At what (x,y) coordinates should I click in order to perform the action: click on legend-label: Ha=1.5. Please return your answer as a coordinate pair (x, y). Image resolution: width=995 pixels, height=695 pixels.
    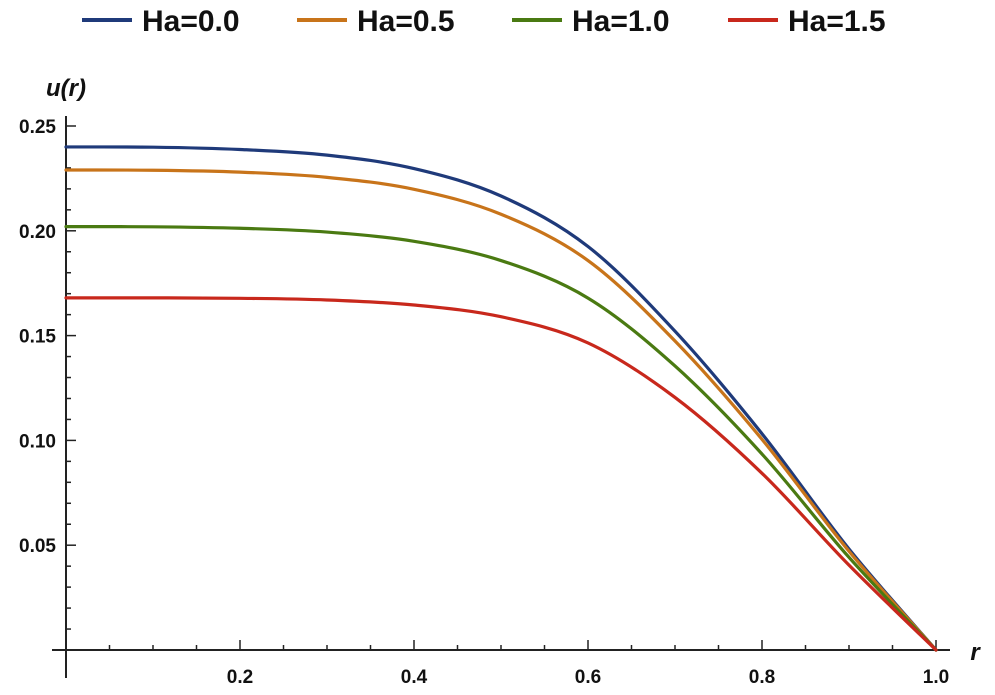
    Looking at the image, I should click on (837, 21).